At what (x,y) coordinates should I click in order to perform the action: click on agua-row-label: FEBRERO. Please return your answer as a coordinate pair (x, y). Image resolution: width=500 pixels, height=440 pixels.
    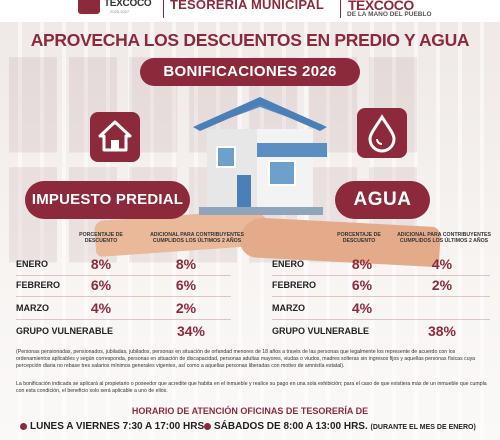
    Looking at the image, I should click on (294, 285).